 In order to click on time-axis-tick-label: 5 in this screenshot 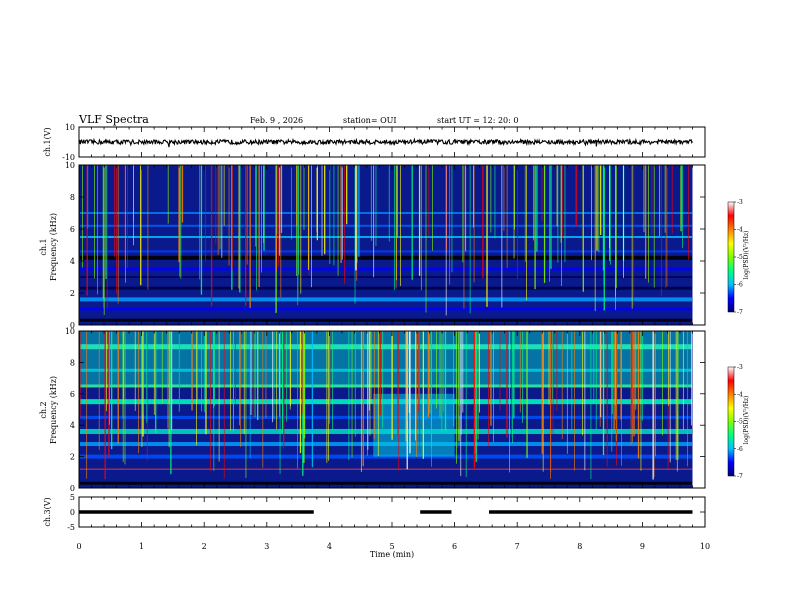, I will do `click(391, 546)`.